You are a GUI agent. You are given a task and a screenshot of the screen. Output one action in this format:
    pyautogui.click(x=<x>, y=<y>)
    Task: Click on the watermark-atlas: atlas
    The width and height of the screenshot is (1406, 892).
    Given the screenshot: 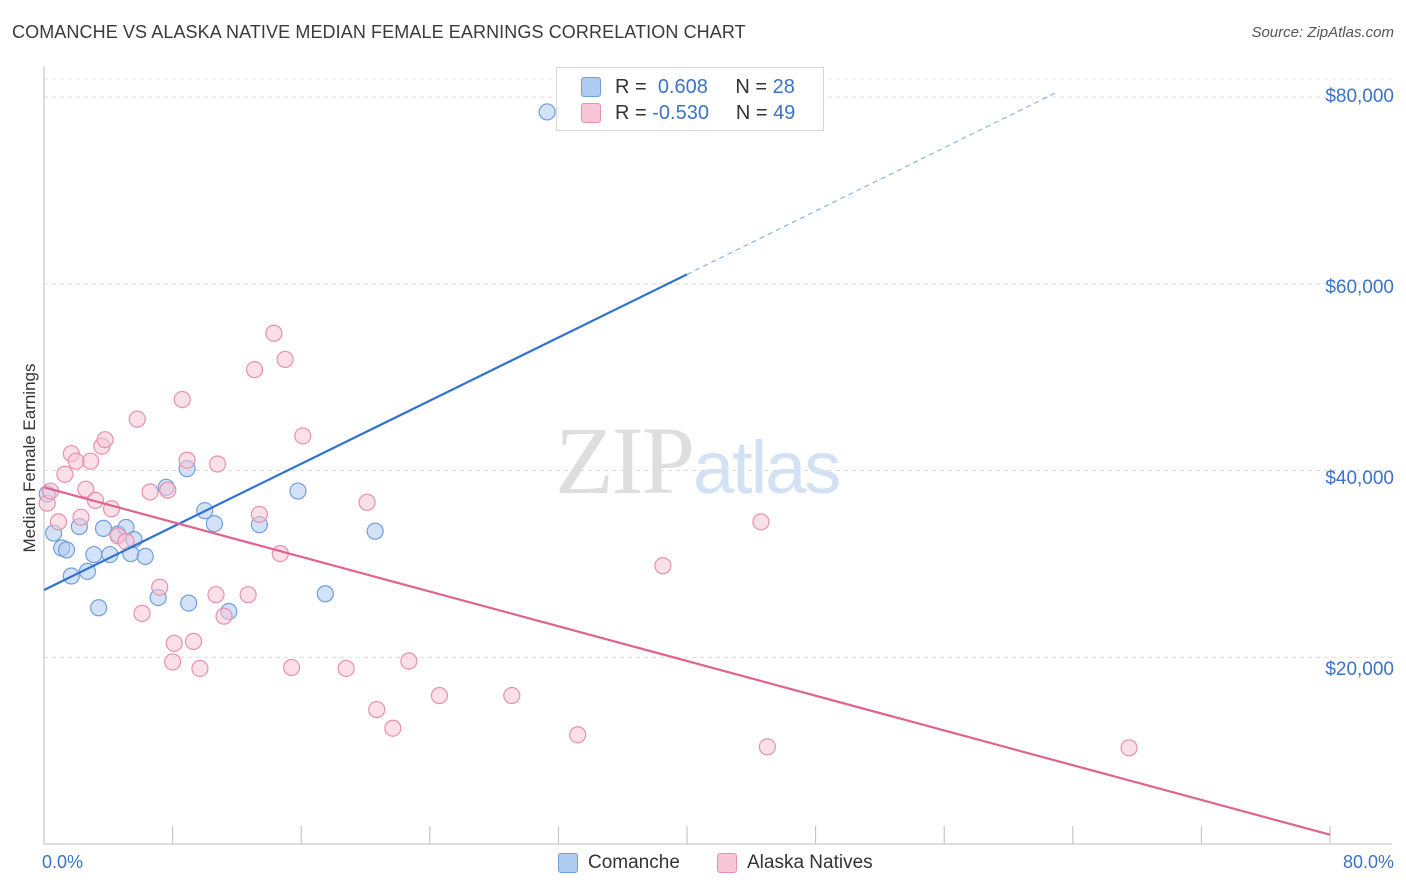 What is the action you would take?
    pyautogui.click(x=767, y=467)
    